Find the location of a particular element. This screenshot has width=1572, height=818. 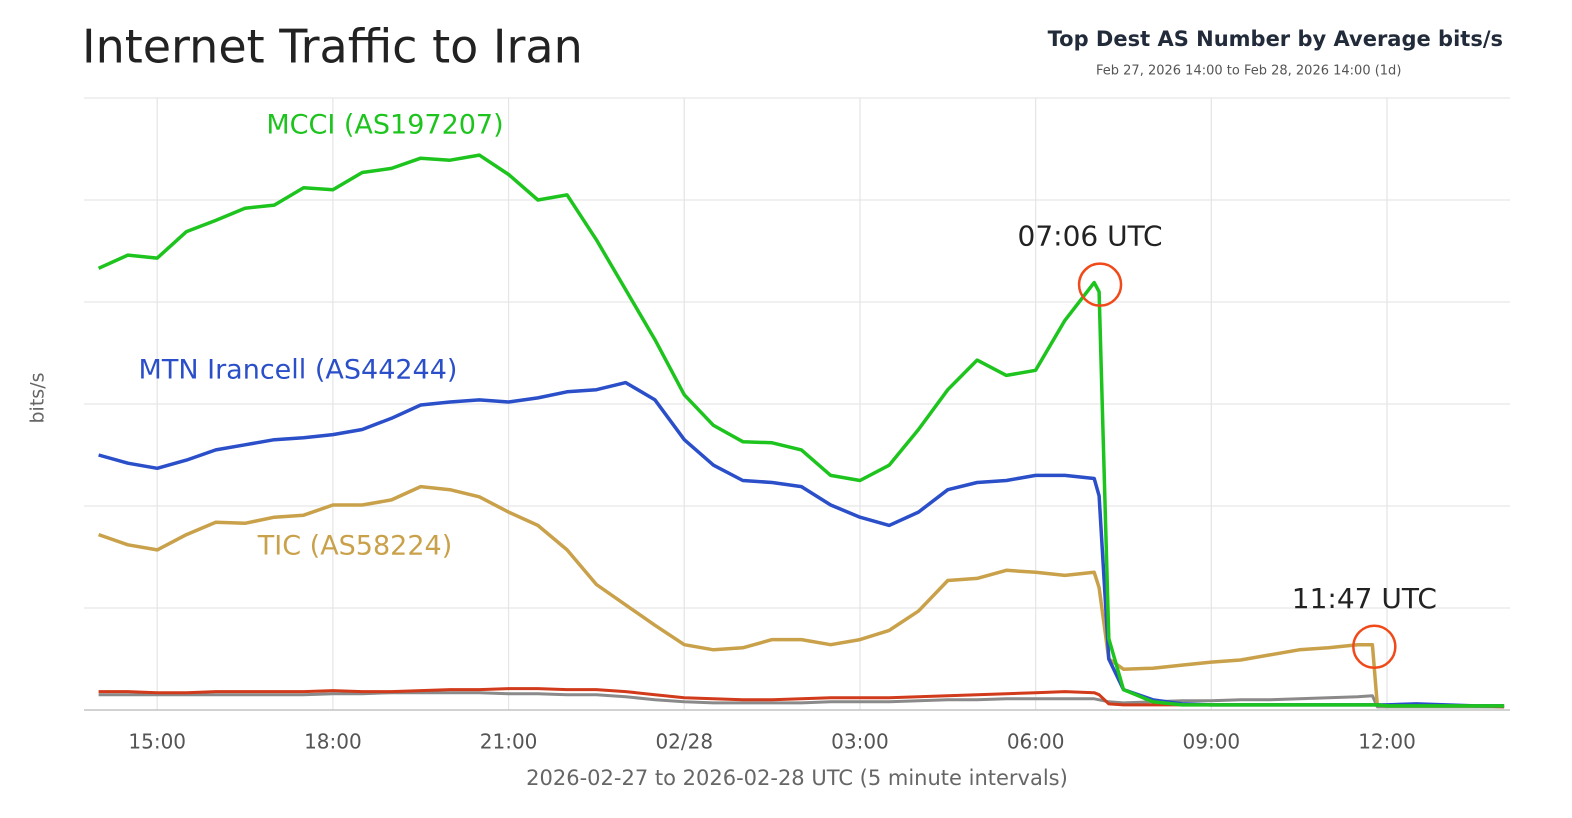

panel-header: Top Dest AS Number by Average bits/s is located at coordinates (1275, 39).